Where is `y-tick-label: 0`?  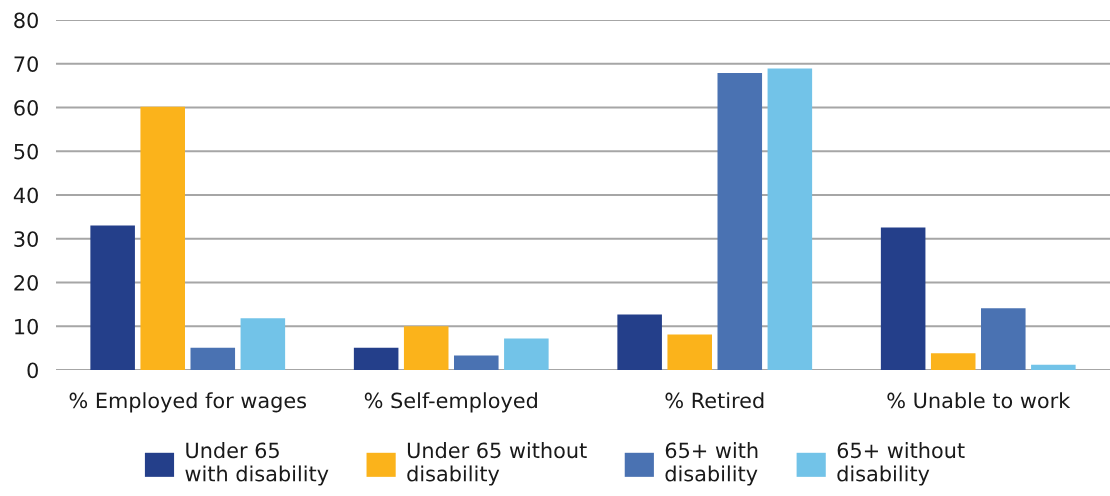
y-tick-label: 0 is located at coordinates (32, 370).